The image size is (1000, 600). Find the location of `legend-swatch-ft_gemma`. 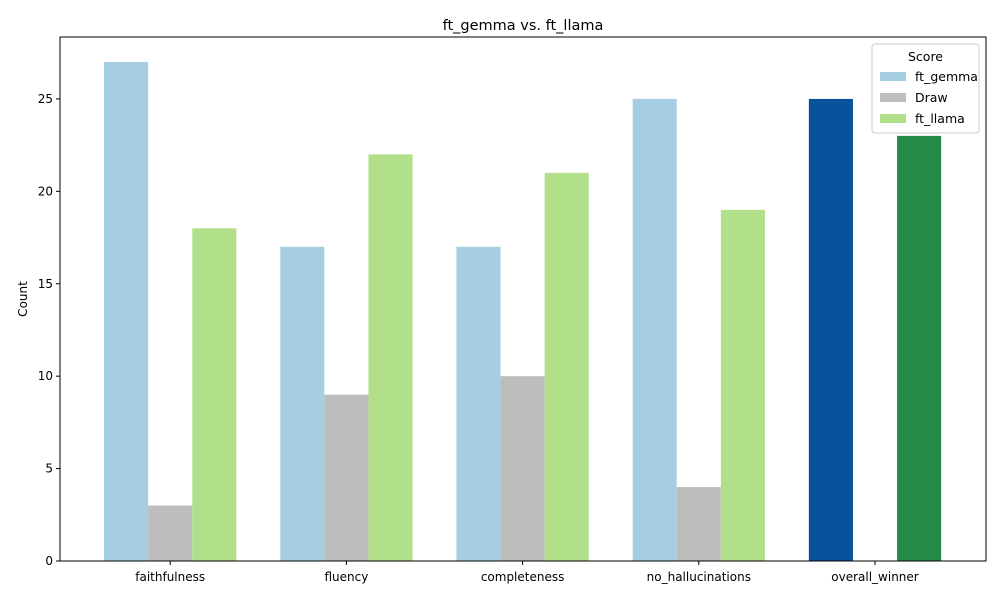

legend-swatch-ft_gemma is located at coordinates (893, 76).